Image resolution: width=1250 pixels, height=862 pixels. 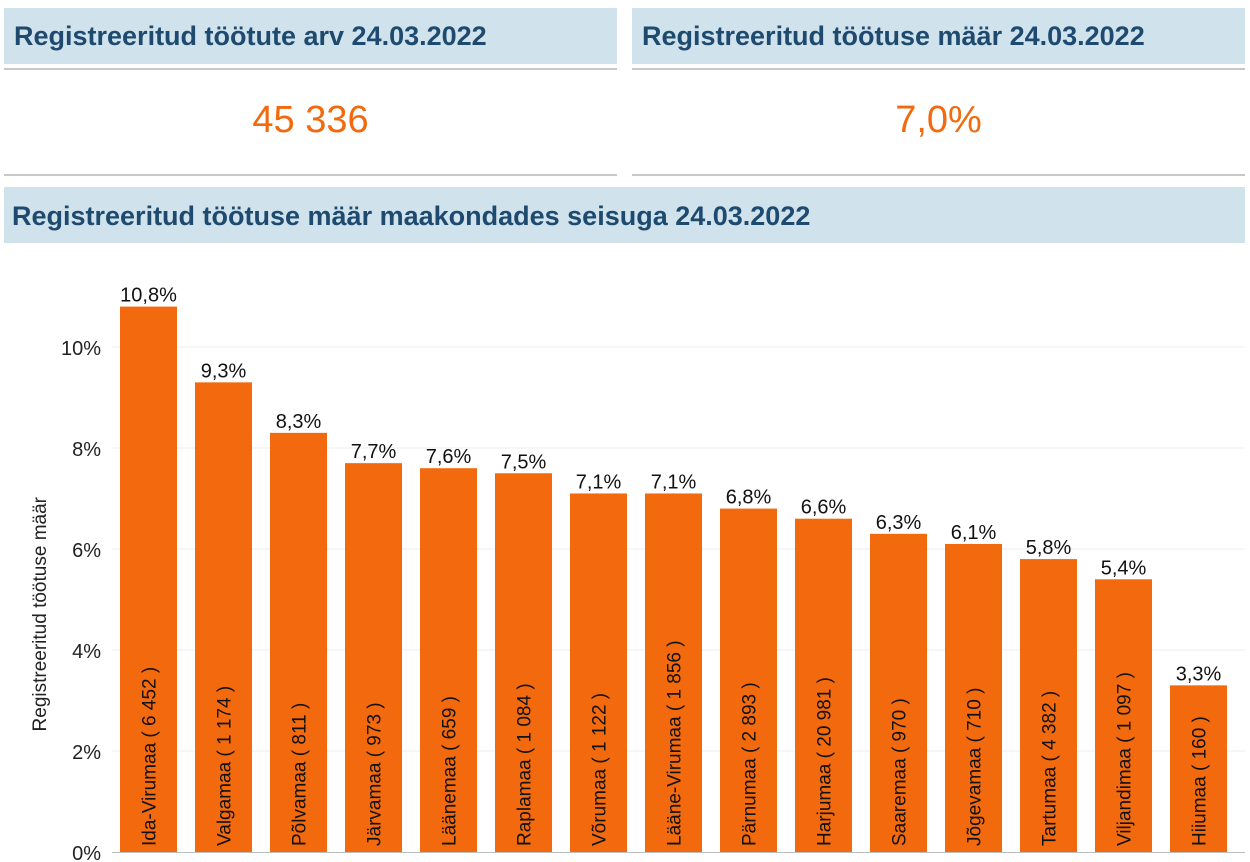 What do you see at coordinates (225, 766) in the screenshot?
I see `bar-category-label: Valgamaa ( 1 174 )` at bounding box center [225, 766].